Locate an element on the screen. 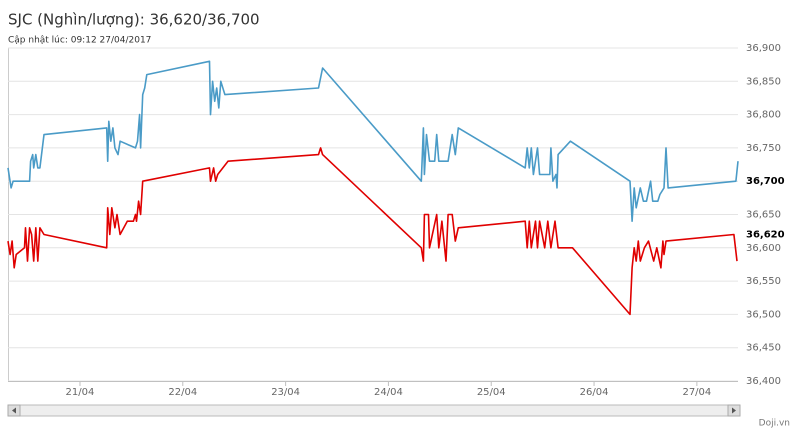  x-tick-label: 27/04 is located at coordinates (696, 392).